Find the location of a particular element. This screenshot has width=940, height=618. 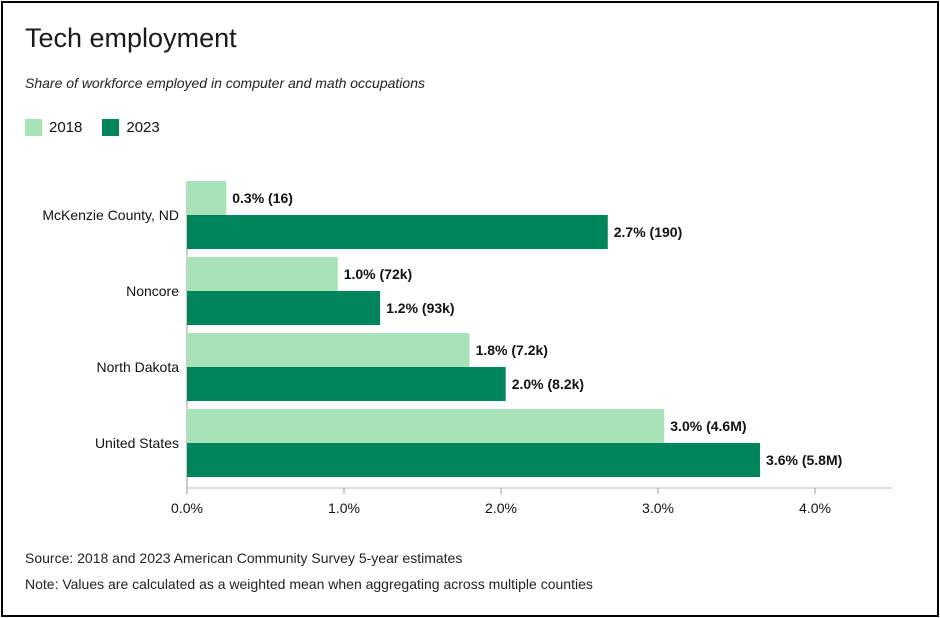

x-tick-label: 0.0% is located at coordinates (187, 508).